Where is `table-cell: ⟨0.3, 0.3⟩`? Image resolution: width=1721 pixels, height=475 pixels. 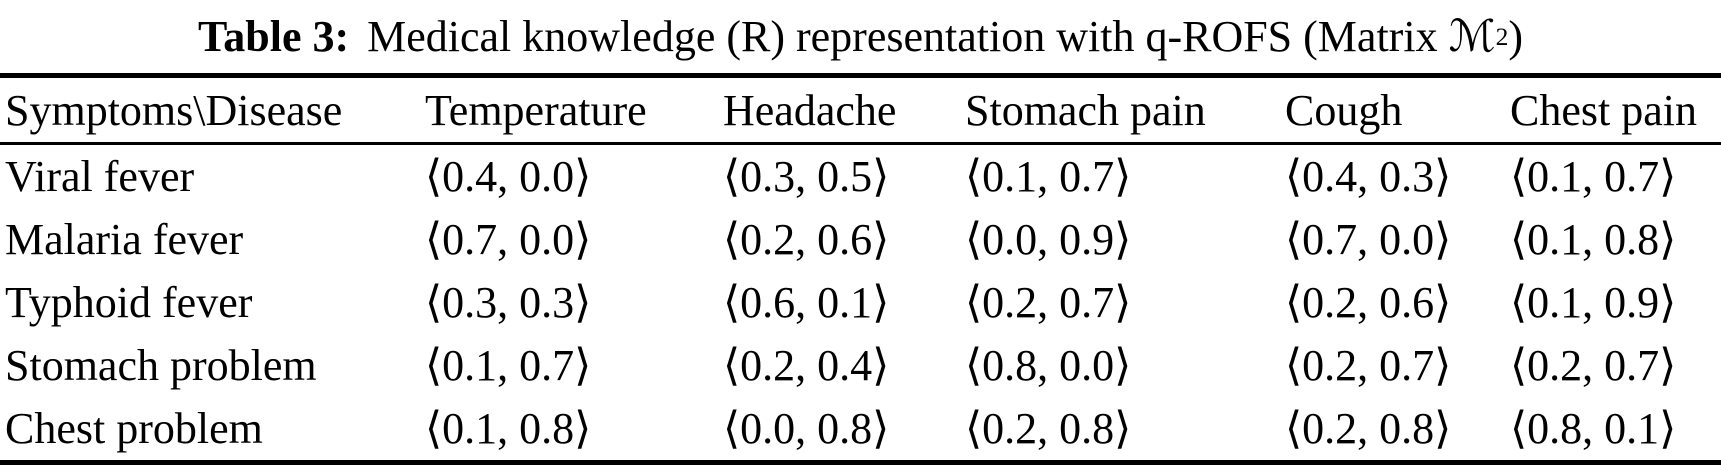 table-cell: ⟨0.3, 0.3⟩ is located at coordinates (508, 302).